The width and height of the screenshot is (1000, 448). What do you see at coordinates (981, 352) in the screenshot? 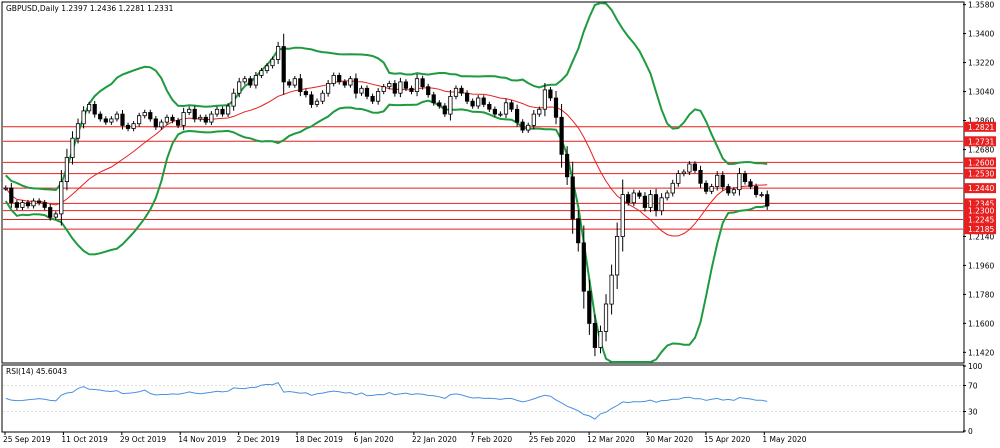
I see `price-tick-label: 1.1420` at bounding box center [981, 352].